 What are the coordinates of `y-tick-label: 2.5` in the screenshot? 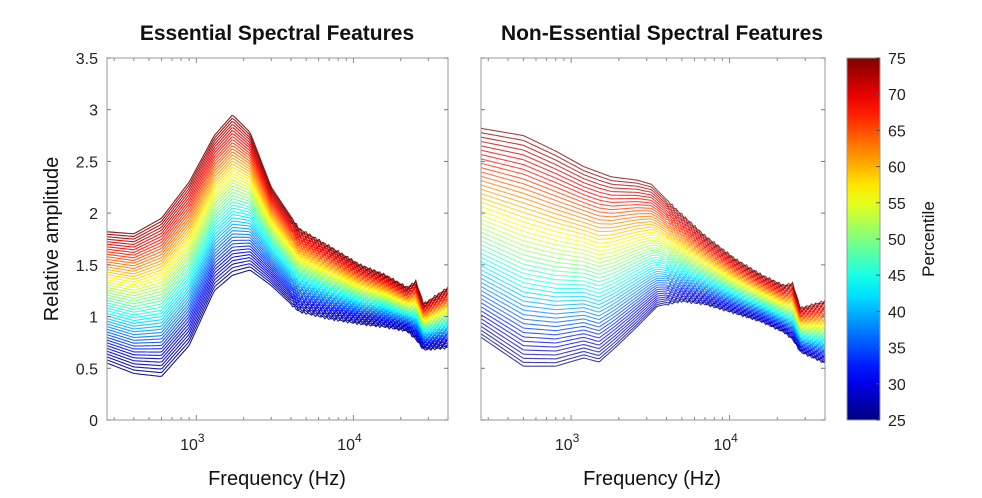 It's located at (87, 162).